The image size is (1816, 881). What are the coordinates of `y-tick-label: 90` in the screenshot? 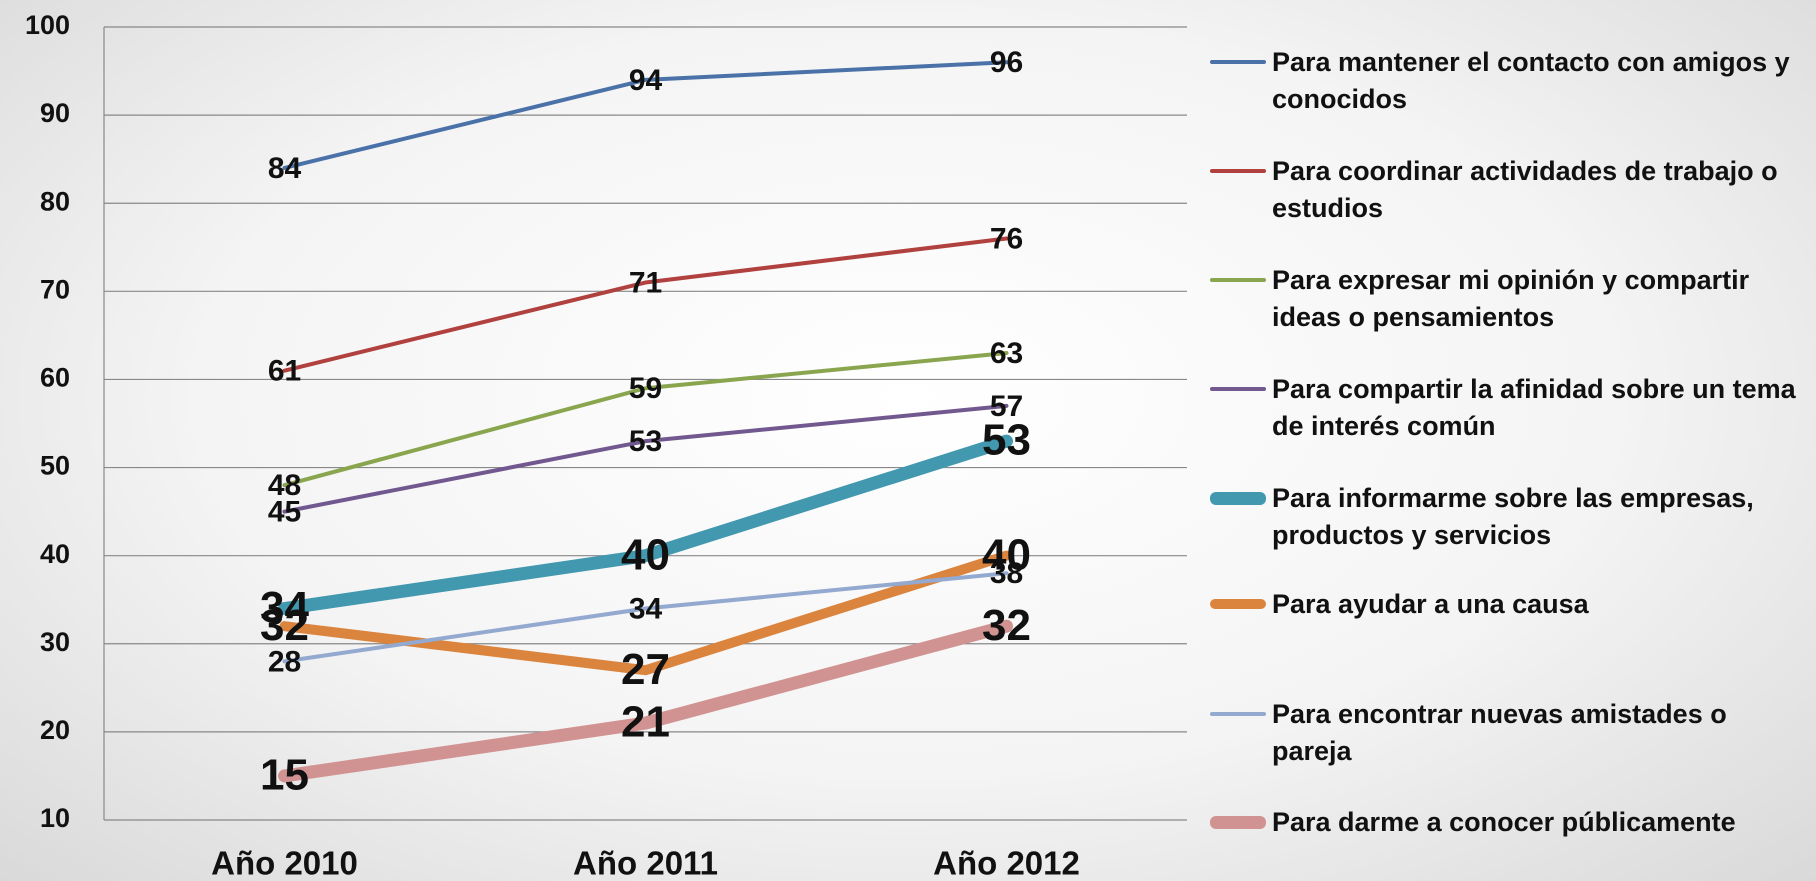 It's located at (55, 113).